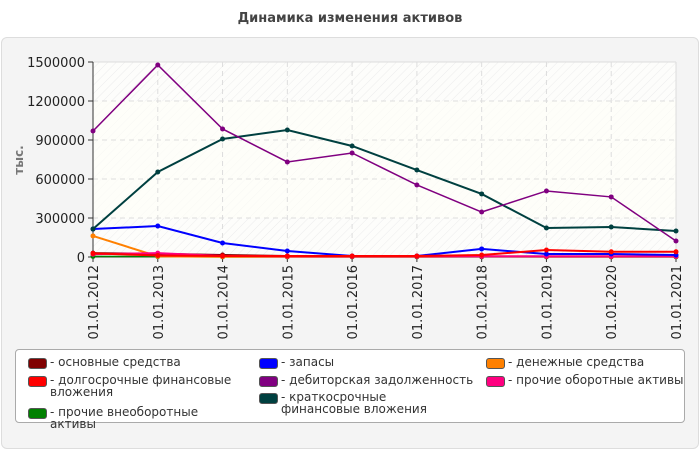 The image size is (700, 450). I want to click on y-tick-label: 1200000, so click(56, 102).